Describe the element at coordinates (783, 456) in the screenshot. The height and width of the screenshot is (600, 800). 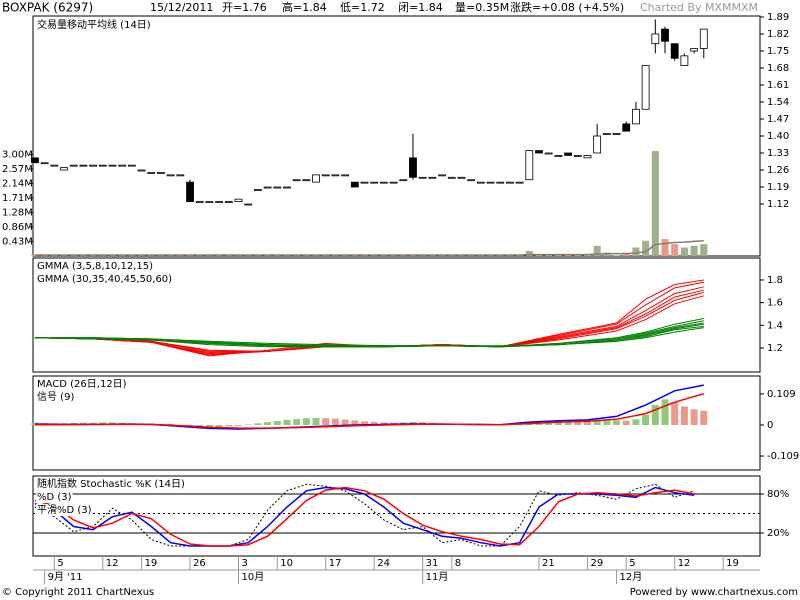
I see `y-tick-label: -0.109` at that location.